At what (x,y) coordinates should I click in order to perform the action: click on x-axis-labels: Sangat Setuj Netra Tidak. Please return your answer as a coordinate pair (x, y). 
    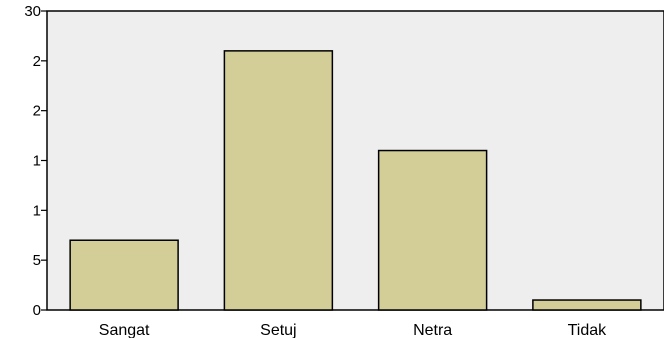
    Looking at the image, I should click on (353, 330).